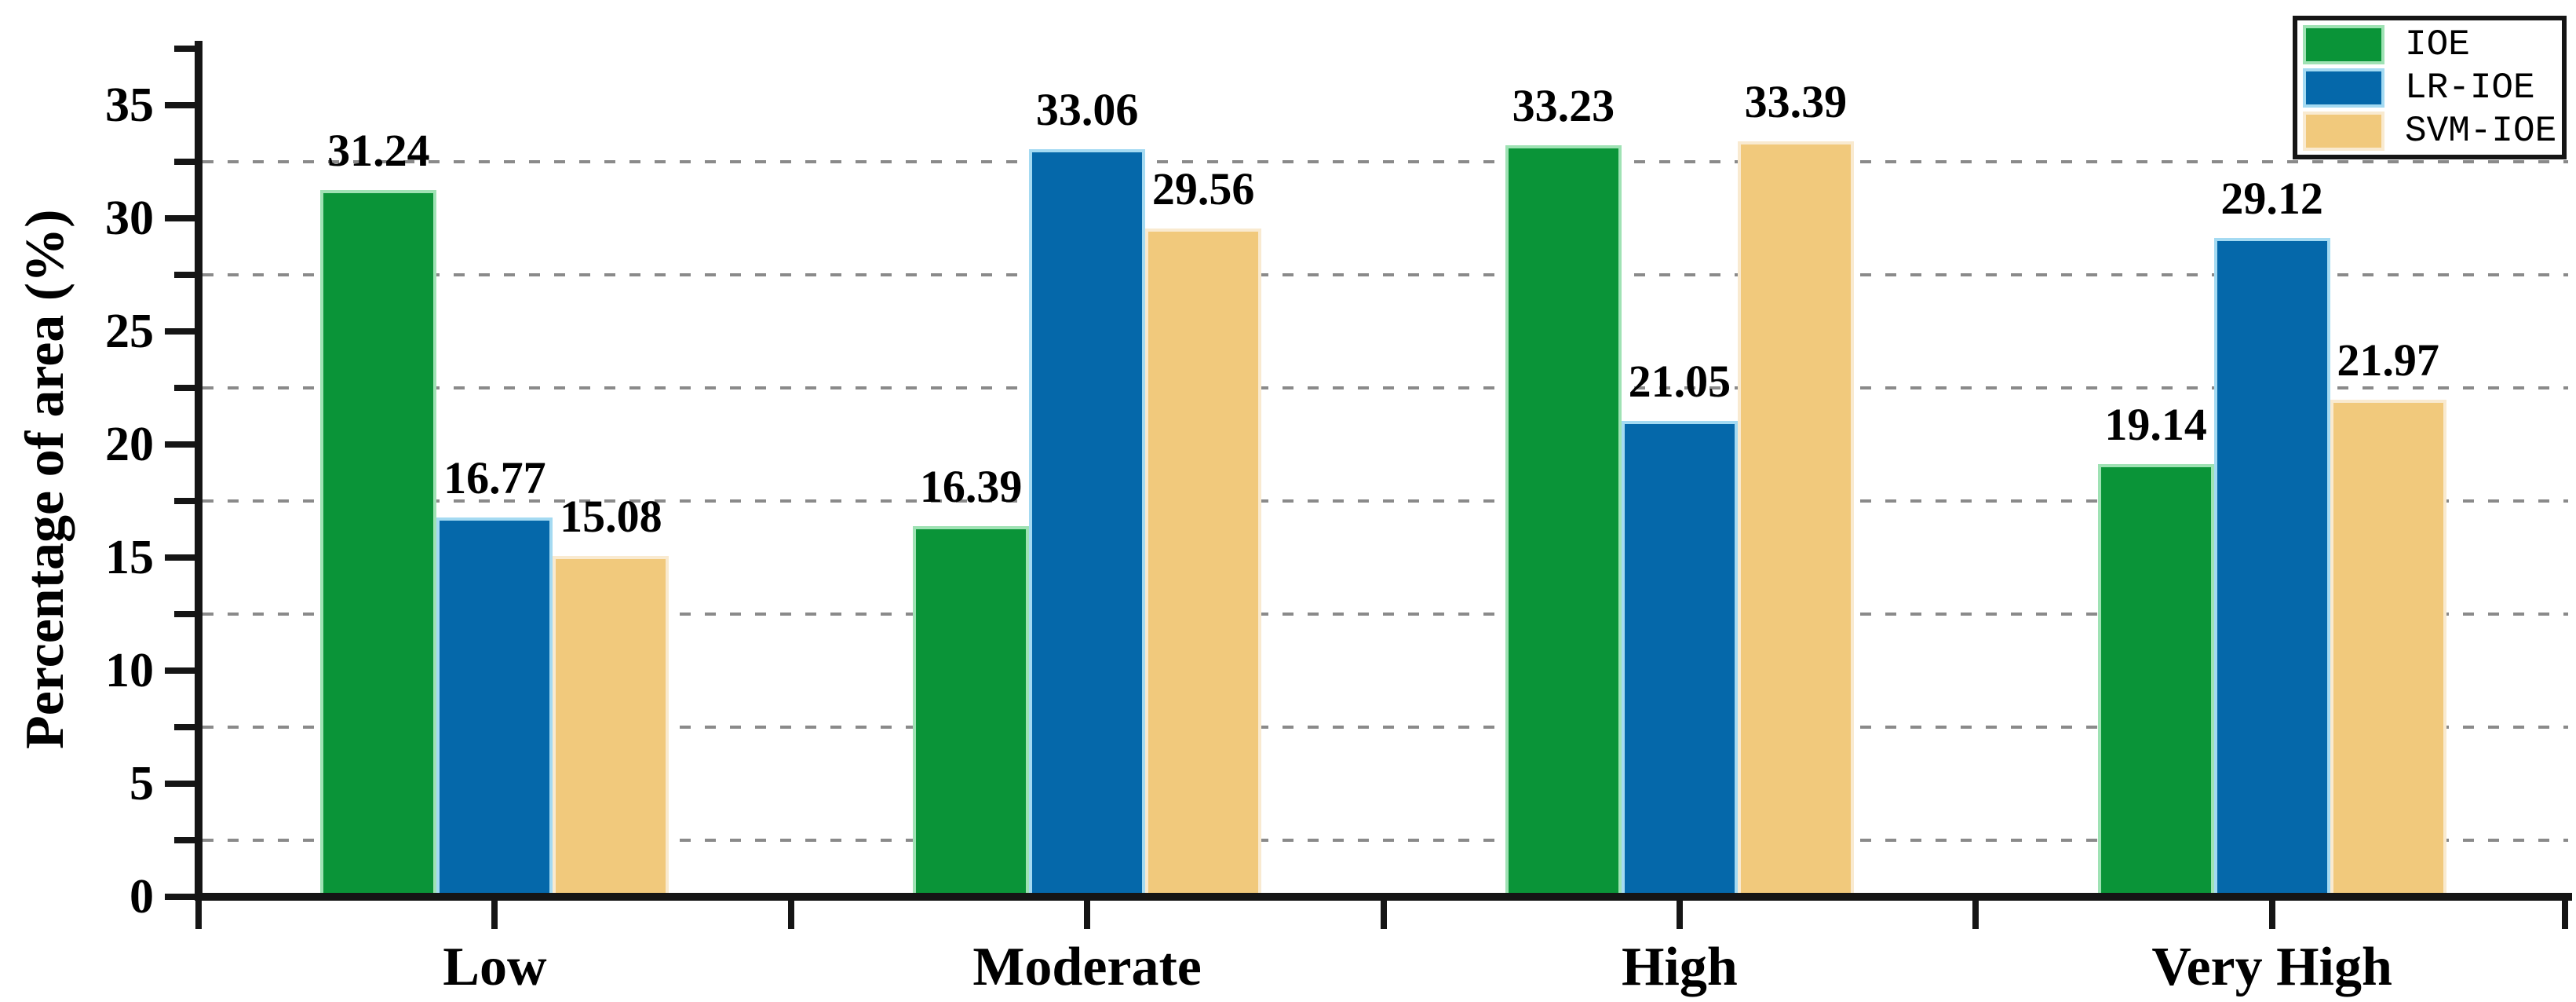 This screenshot has width=2576, height=1002. Describe the element at coordinates (142, 896) in the screenshot. I see `y-axis-tick-label: 0` at that location.